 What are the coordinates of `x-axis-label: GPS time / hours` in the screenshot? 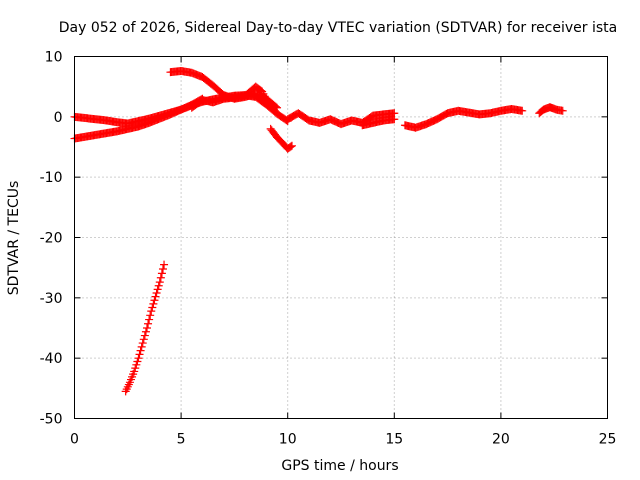 It's located at (339, 466).